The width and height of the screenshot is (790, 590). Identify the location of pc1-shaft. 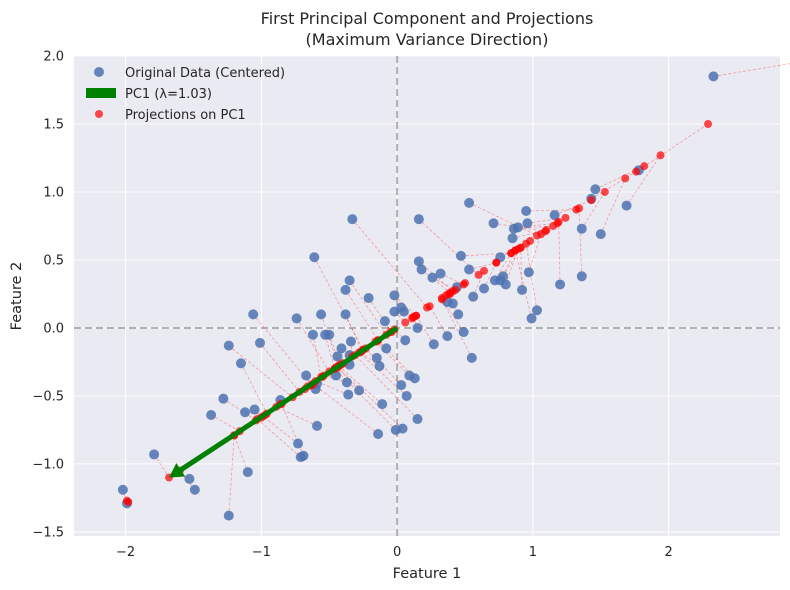
(289, 398).